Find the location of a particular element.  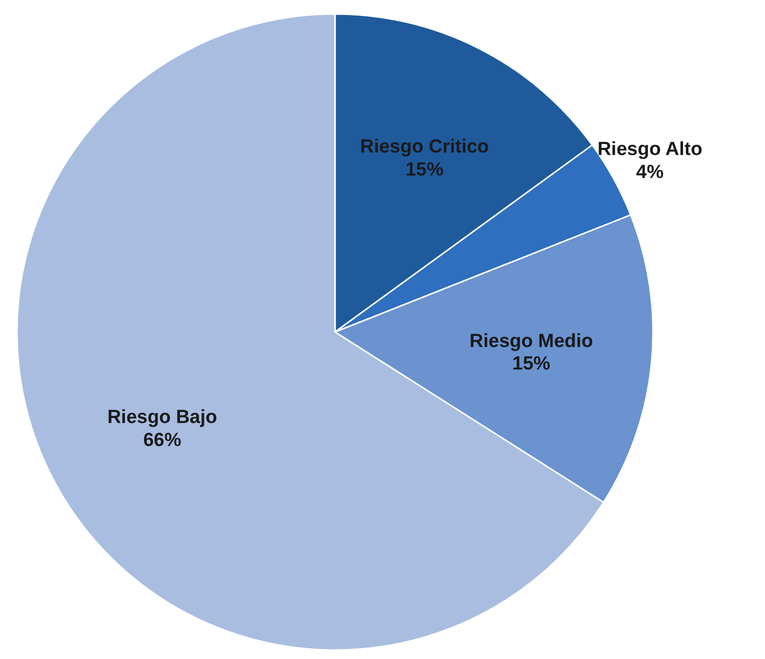

slice-label: Riesgo Alto is located at coordinates (649, 149).